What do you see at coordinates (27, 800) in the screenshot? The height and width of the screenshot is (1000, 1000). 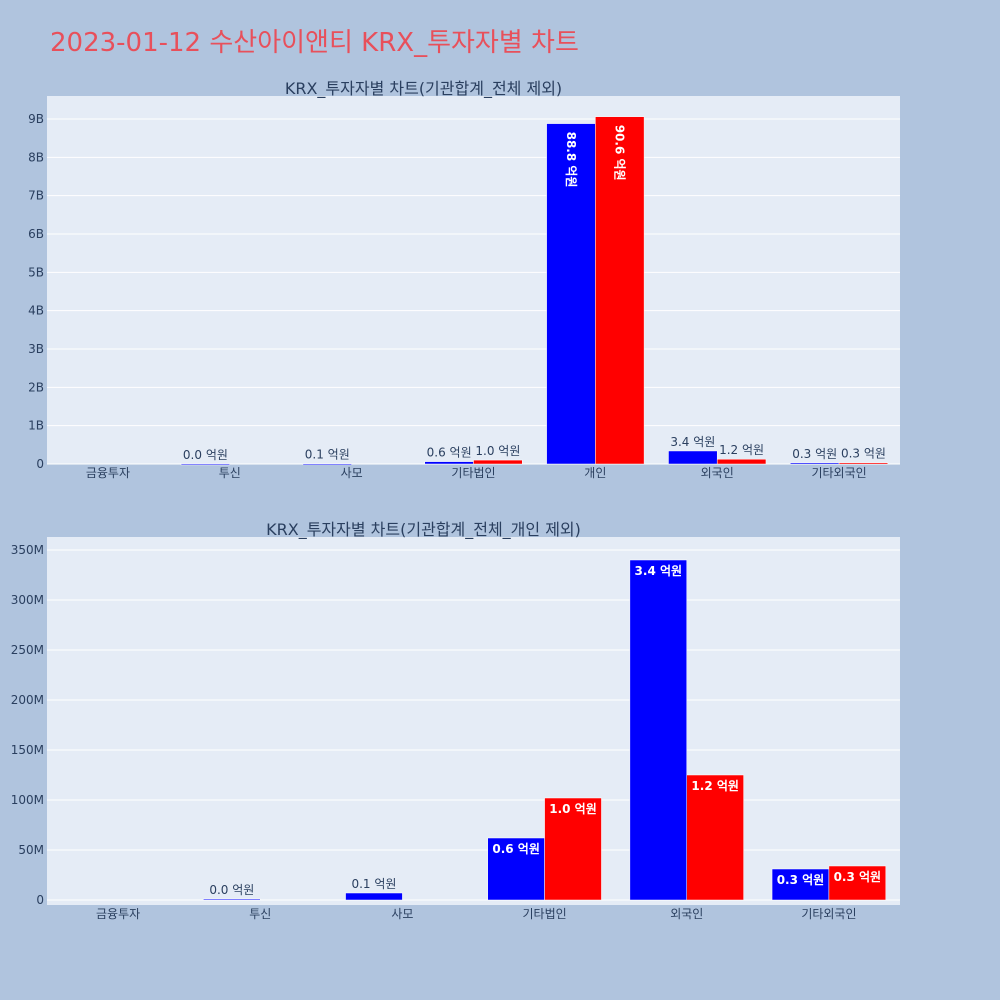 I see `y-tick-label: 100M` at bounding box center [27, 800].